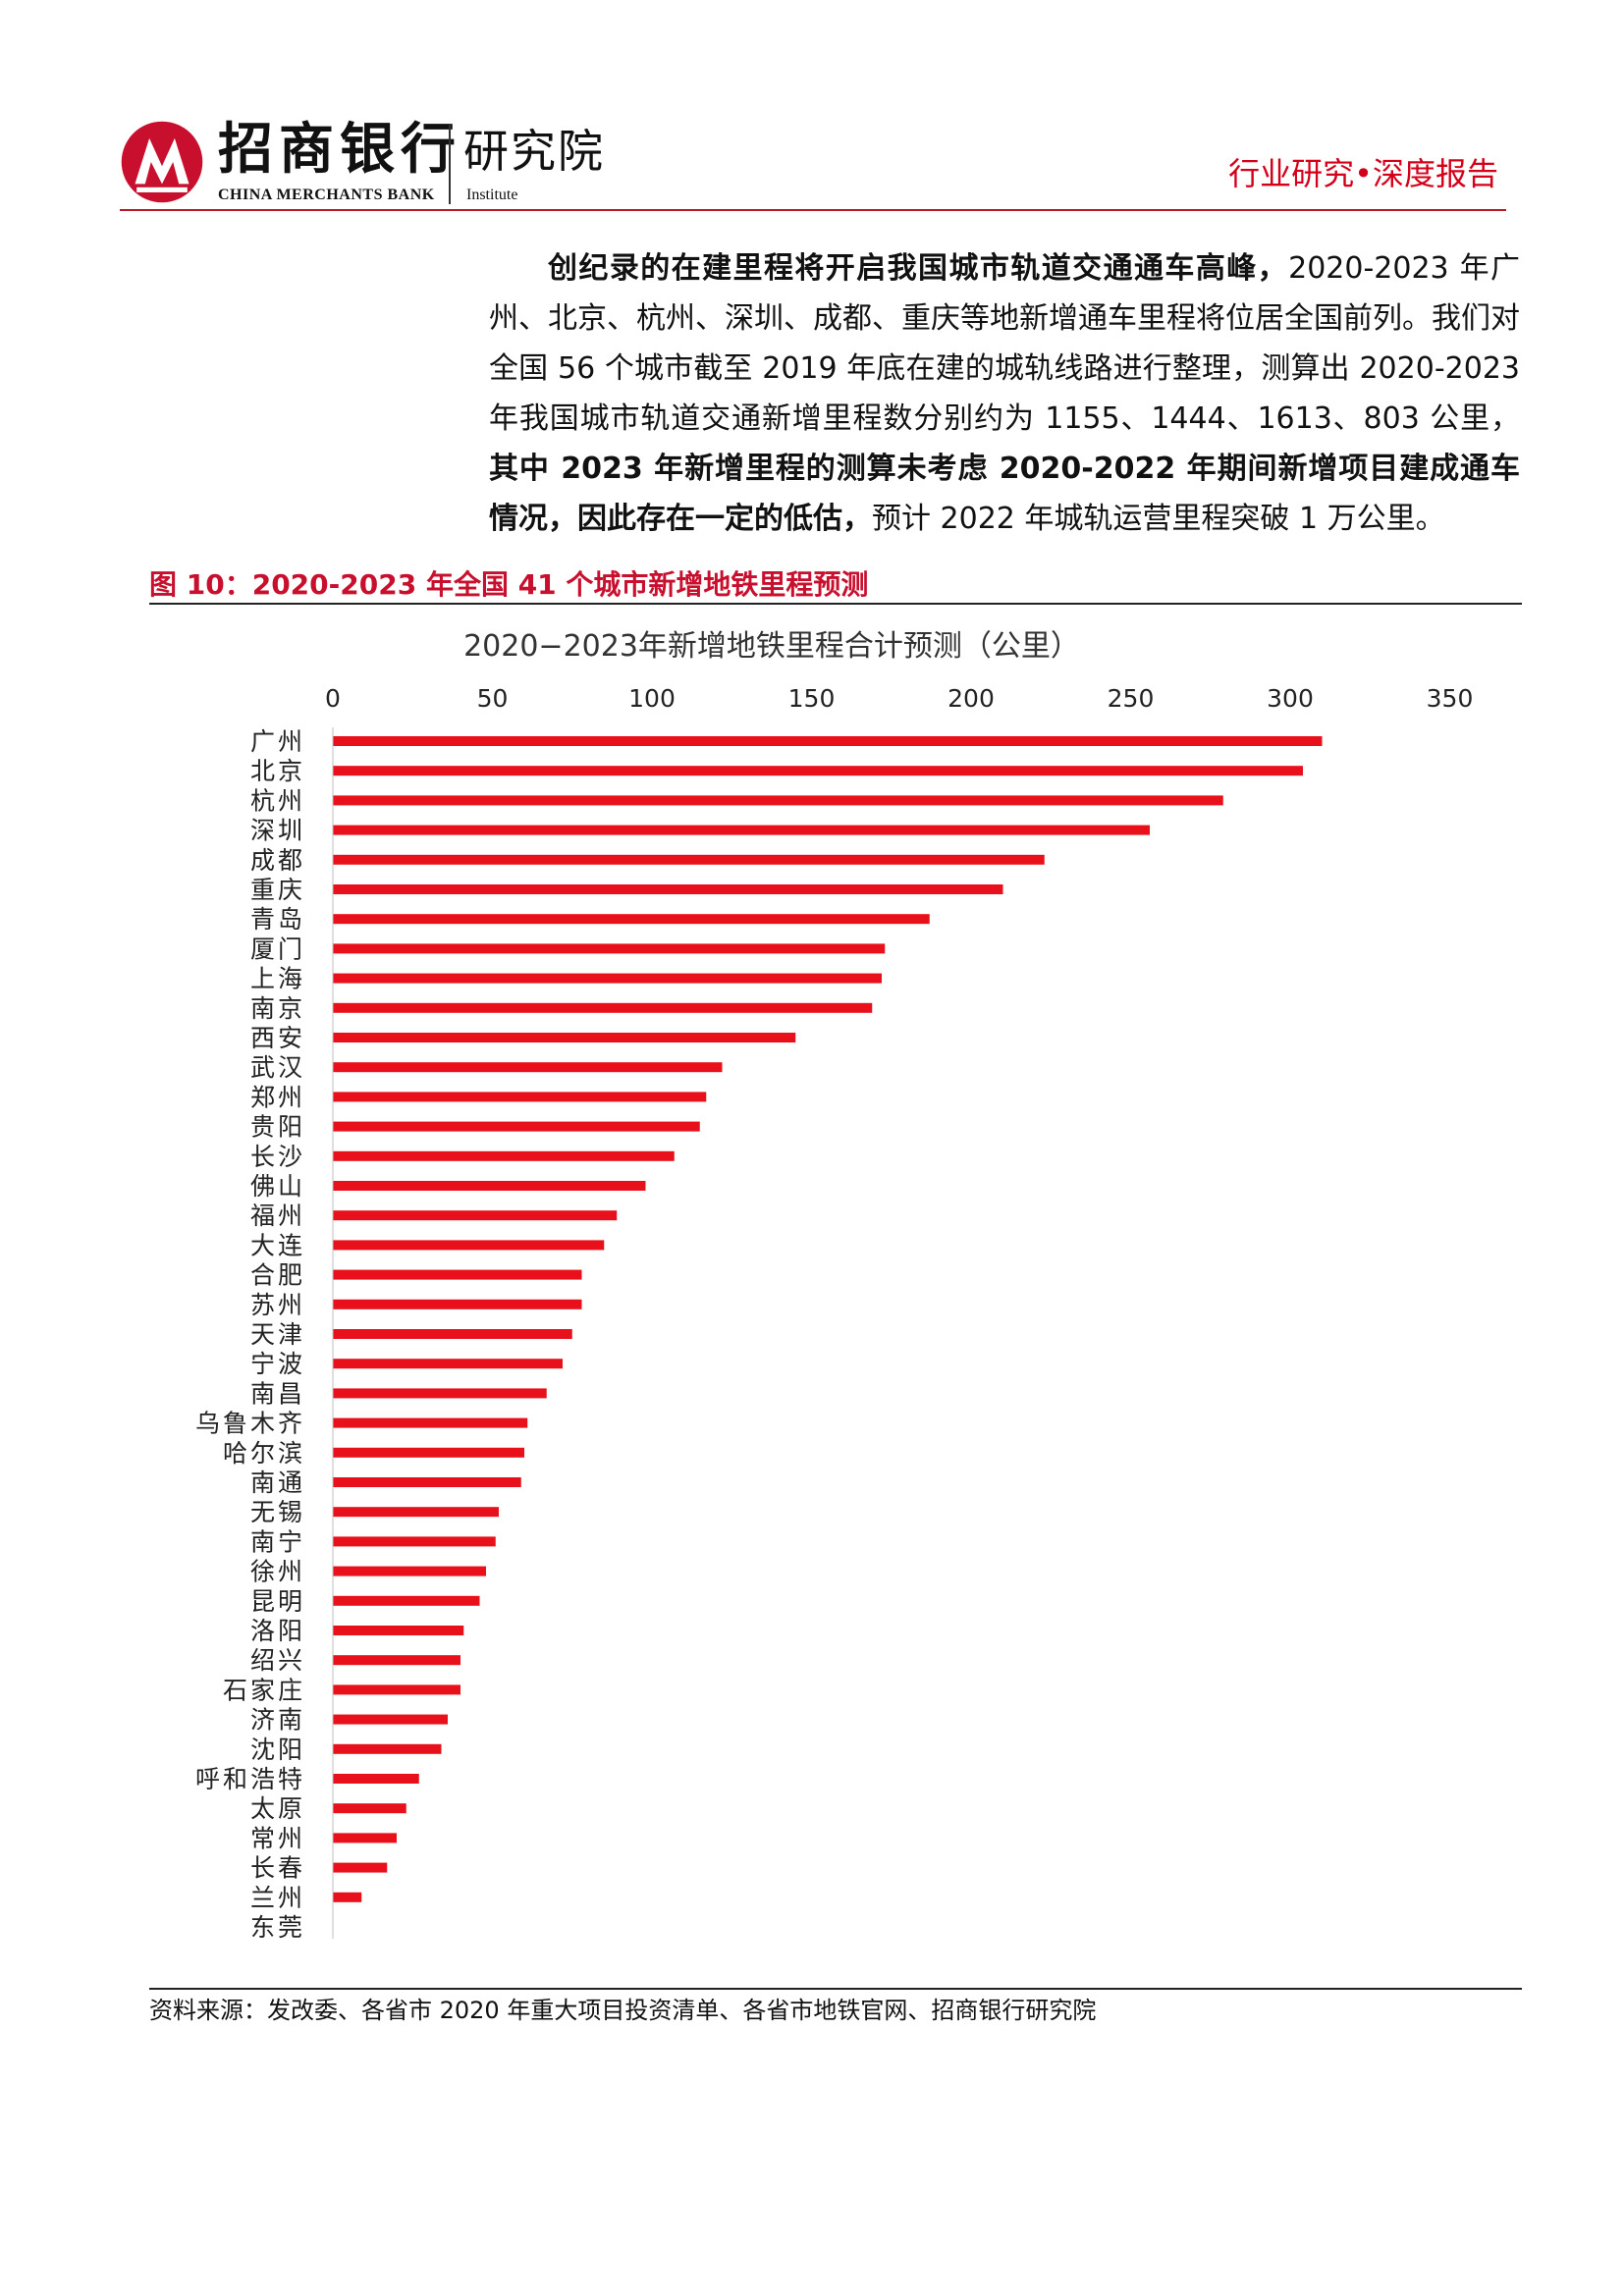 The image size is (1624, 2296). I want to click on category-label: 哈尔滨, so click(264, 1453).